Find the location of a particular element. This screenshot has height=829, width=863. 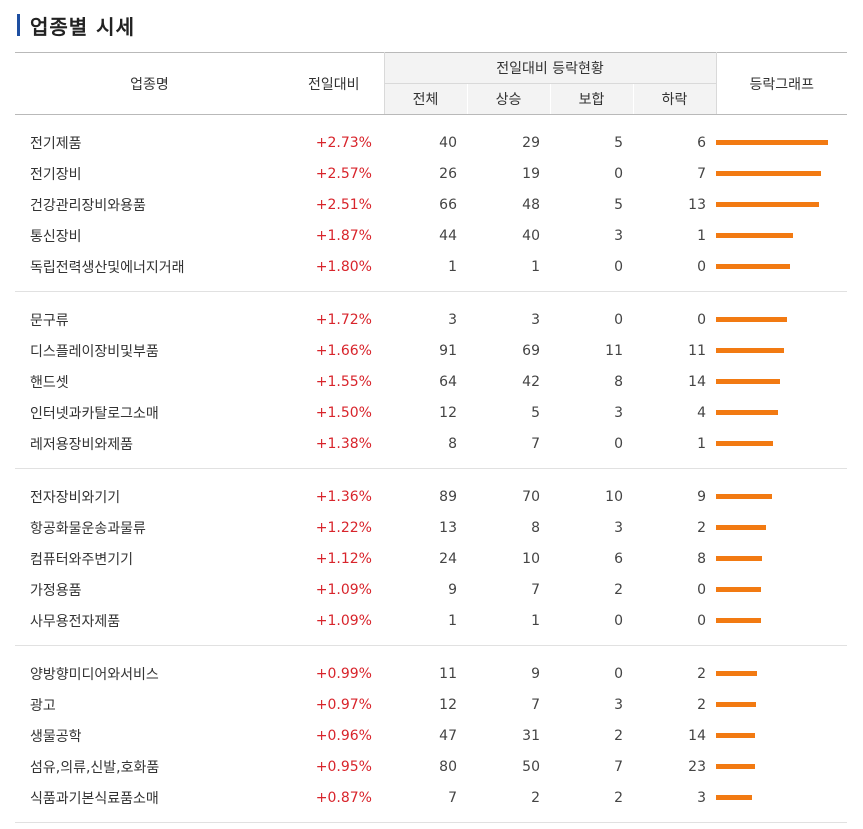

sector-name-link: 사무용전자제품 is located at coordinates (75, 621).